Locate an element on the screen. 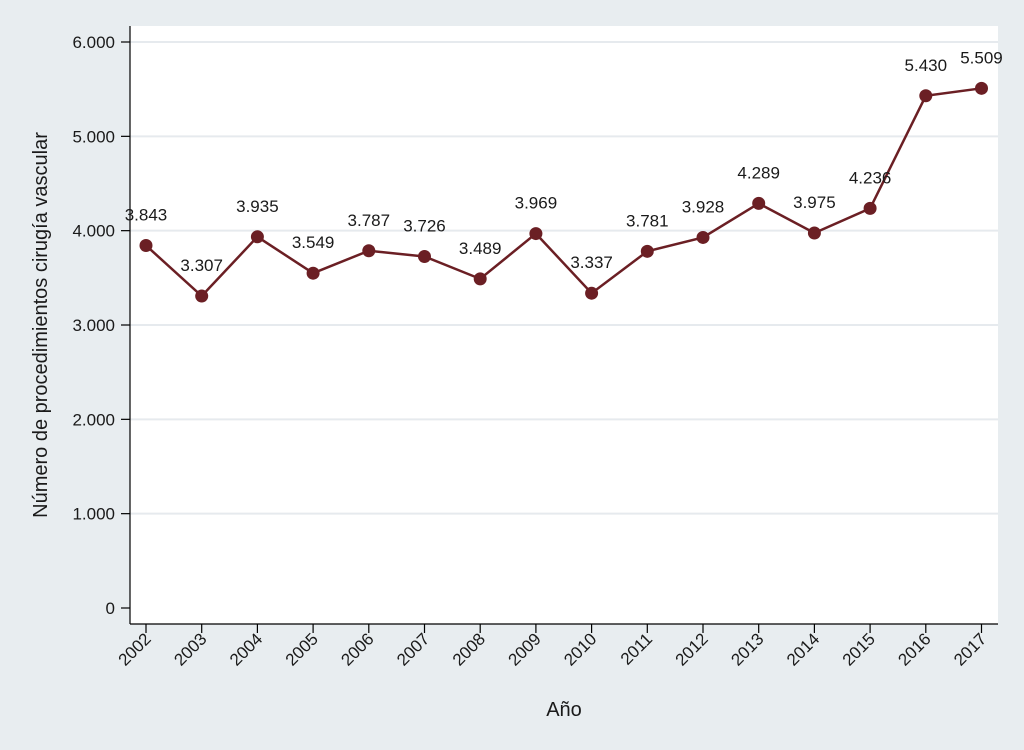 The width and height of the screenshot is (1024, 750). x-tick-label: 2013 is located at coordinates (747, 649).